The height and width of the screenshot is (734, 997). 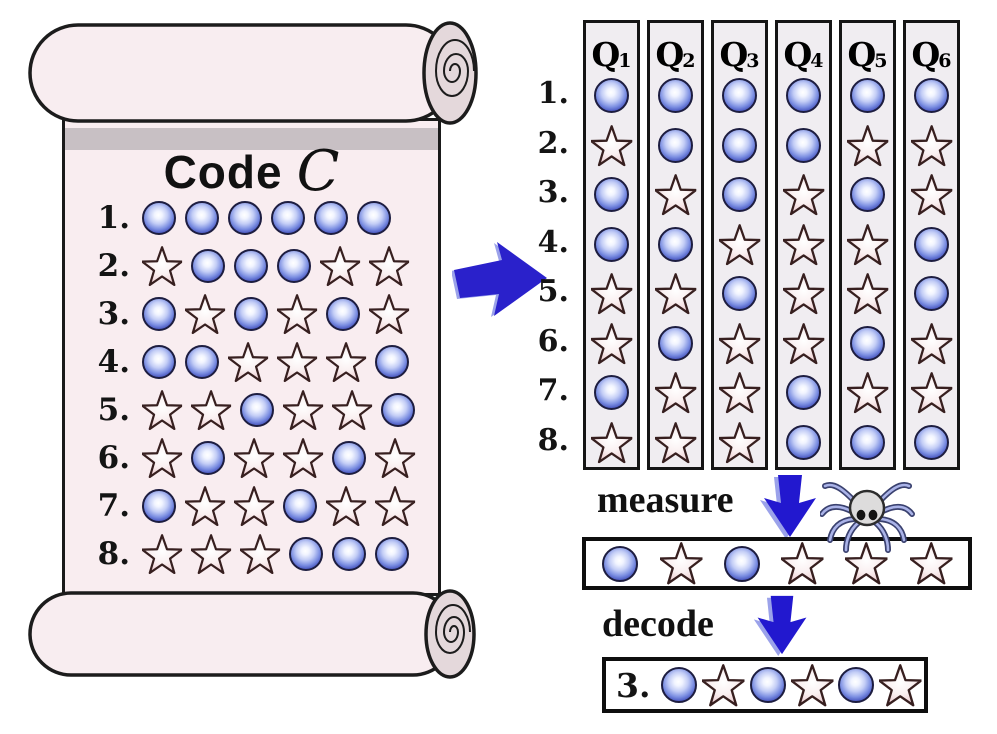 I want to click on qubit-index: 5, so click(x=881, y=61).